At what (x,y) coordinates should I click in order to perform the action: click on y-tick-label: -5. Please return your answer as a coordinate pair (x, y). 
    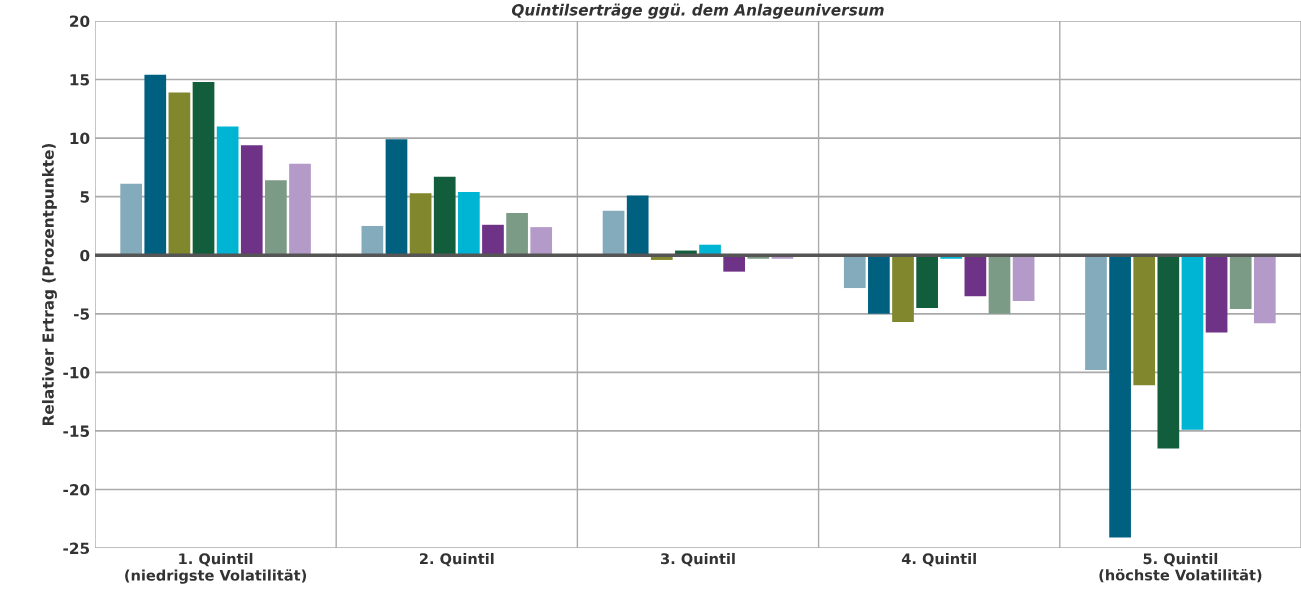
    Looking at the image, I should click on (81, 314).